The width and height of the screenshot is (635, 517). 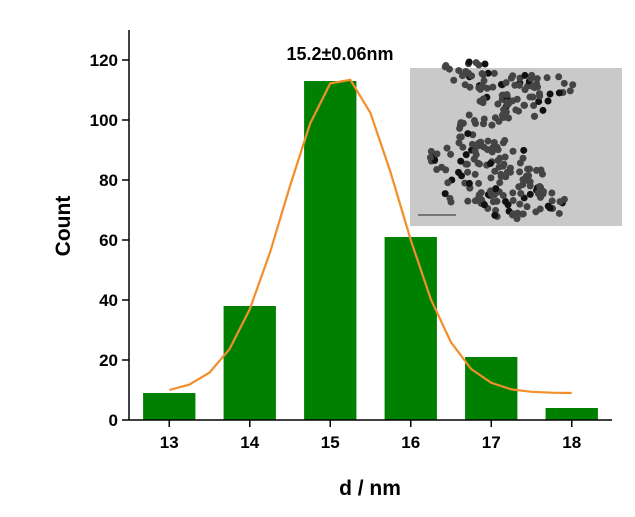 What do you see at coordinates (108, 360) in the screenshot?
I see `y-tick-label: 20` at bounding box center [108, 360].